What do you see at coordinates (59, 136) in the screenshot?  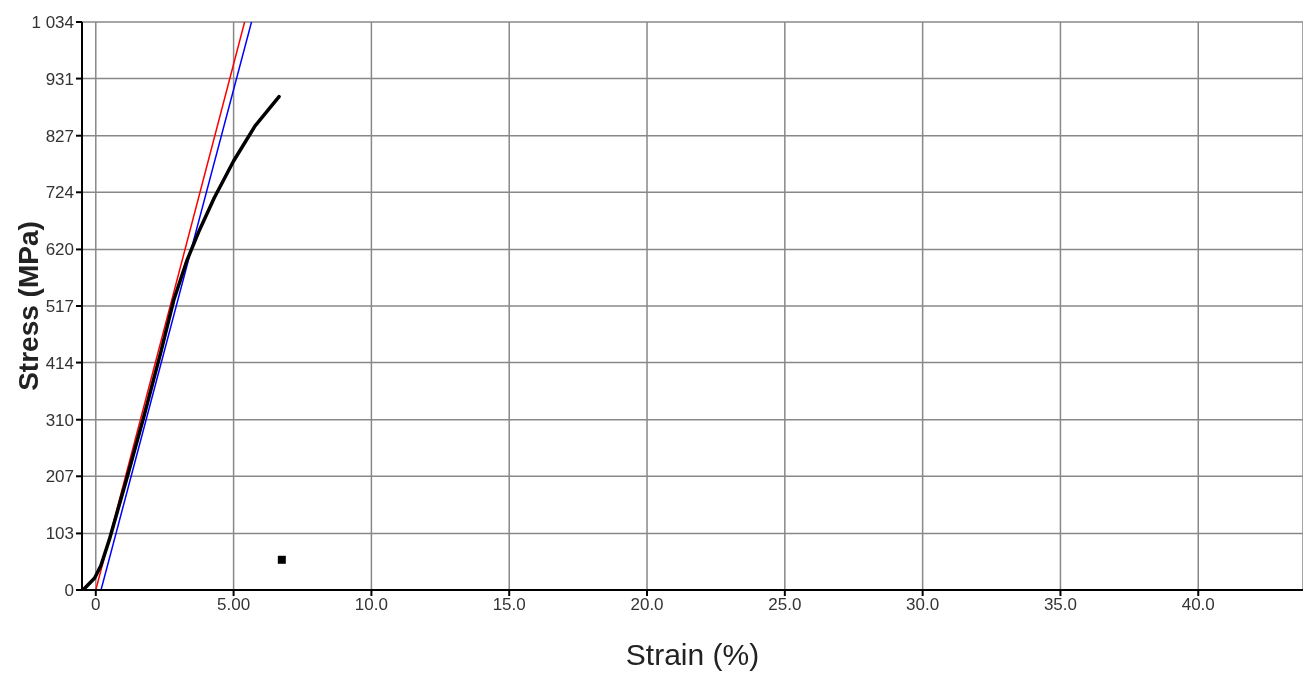 I see `y-tick-label: 827` at bounding box center [59, 136].